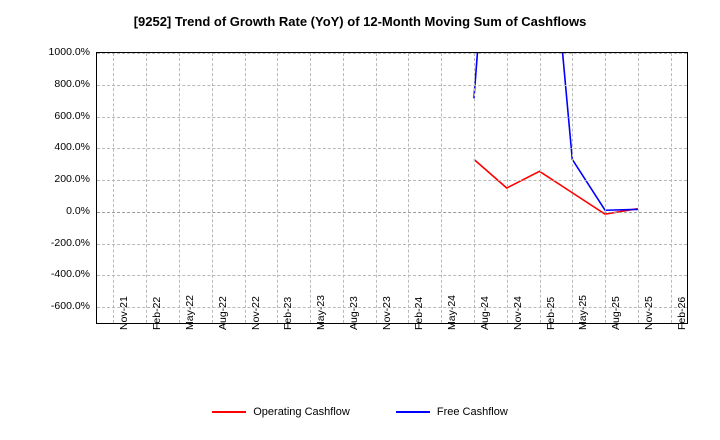  Describe the element at coordinates (72, 179) in the screenshot. I see `y-tick-label: 200.0%` at that location.